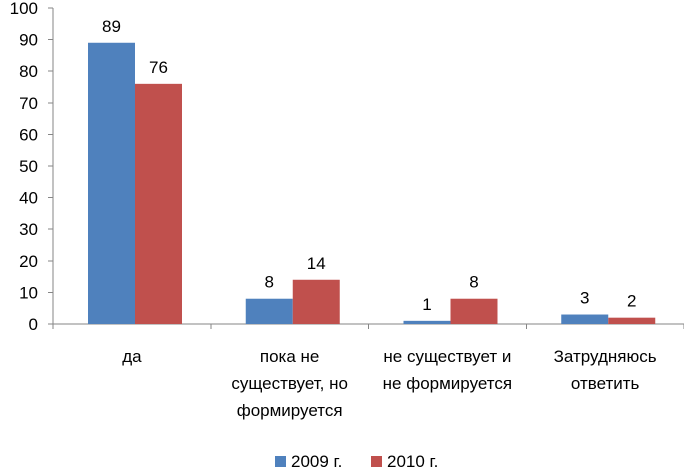 The image size is (684, 468). I want to click on y-tick-label: 40, so click(28, 198).